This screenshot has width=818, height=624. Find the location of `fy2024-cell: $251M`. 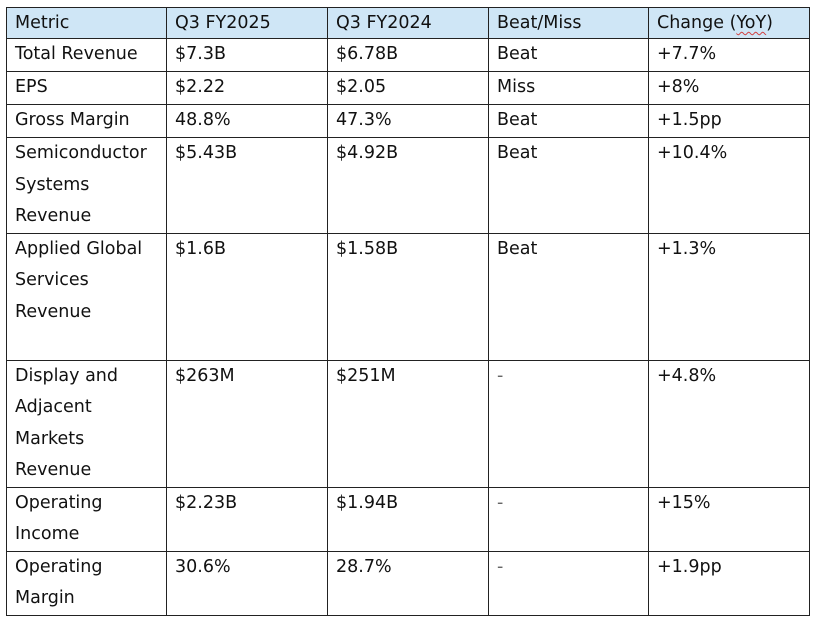

fy2024-cell: $251M is located at coordinates (408, 423).